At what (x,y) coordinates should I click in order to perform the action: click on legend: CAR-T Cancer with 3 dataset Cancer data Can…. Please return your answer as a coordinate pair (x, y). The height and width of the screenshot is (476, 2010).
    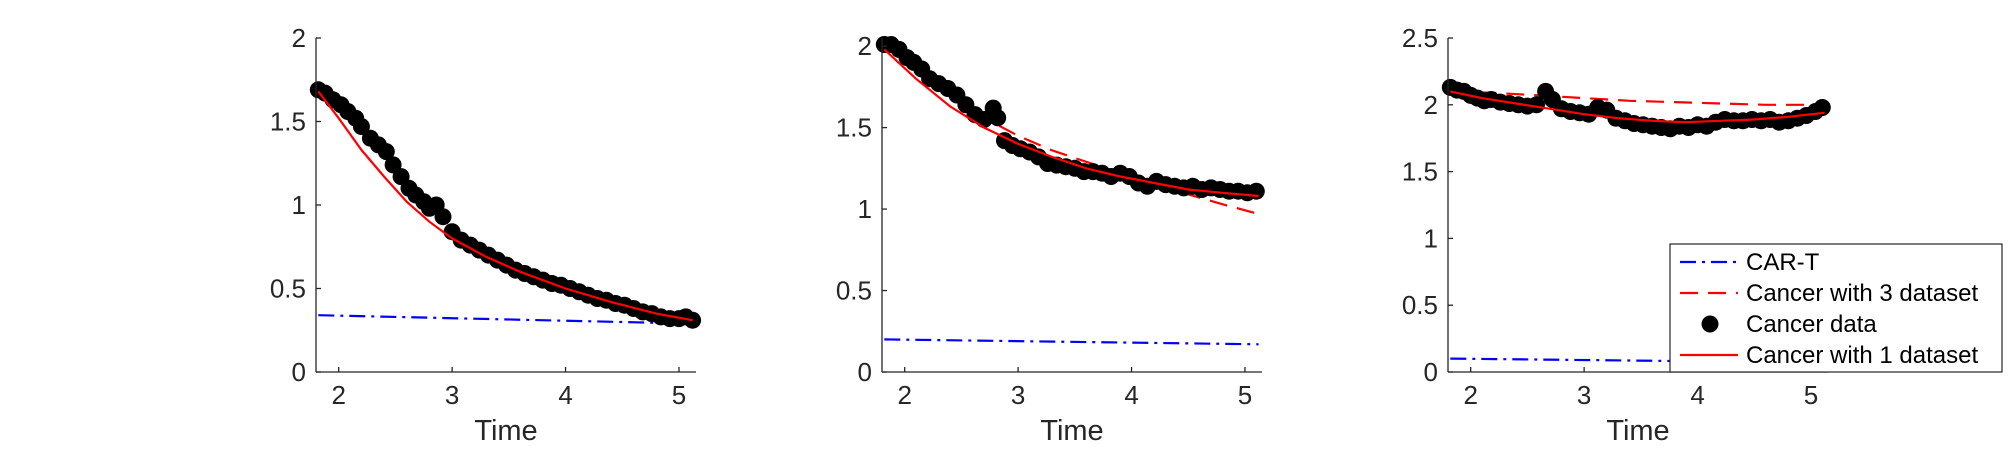
    Looking at the image, I should click on (1836, 308).